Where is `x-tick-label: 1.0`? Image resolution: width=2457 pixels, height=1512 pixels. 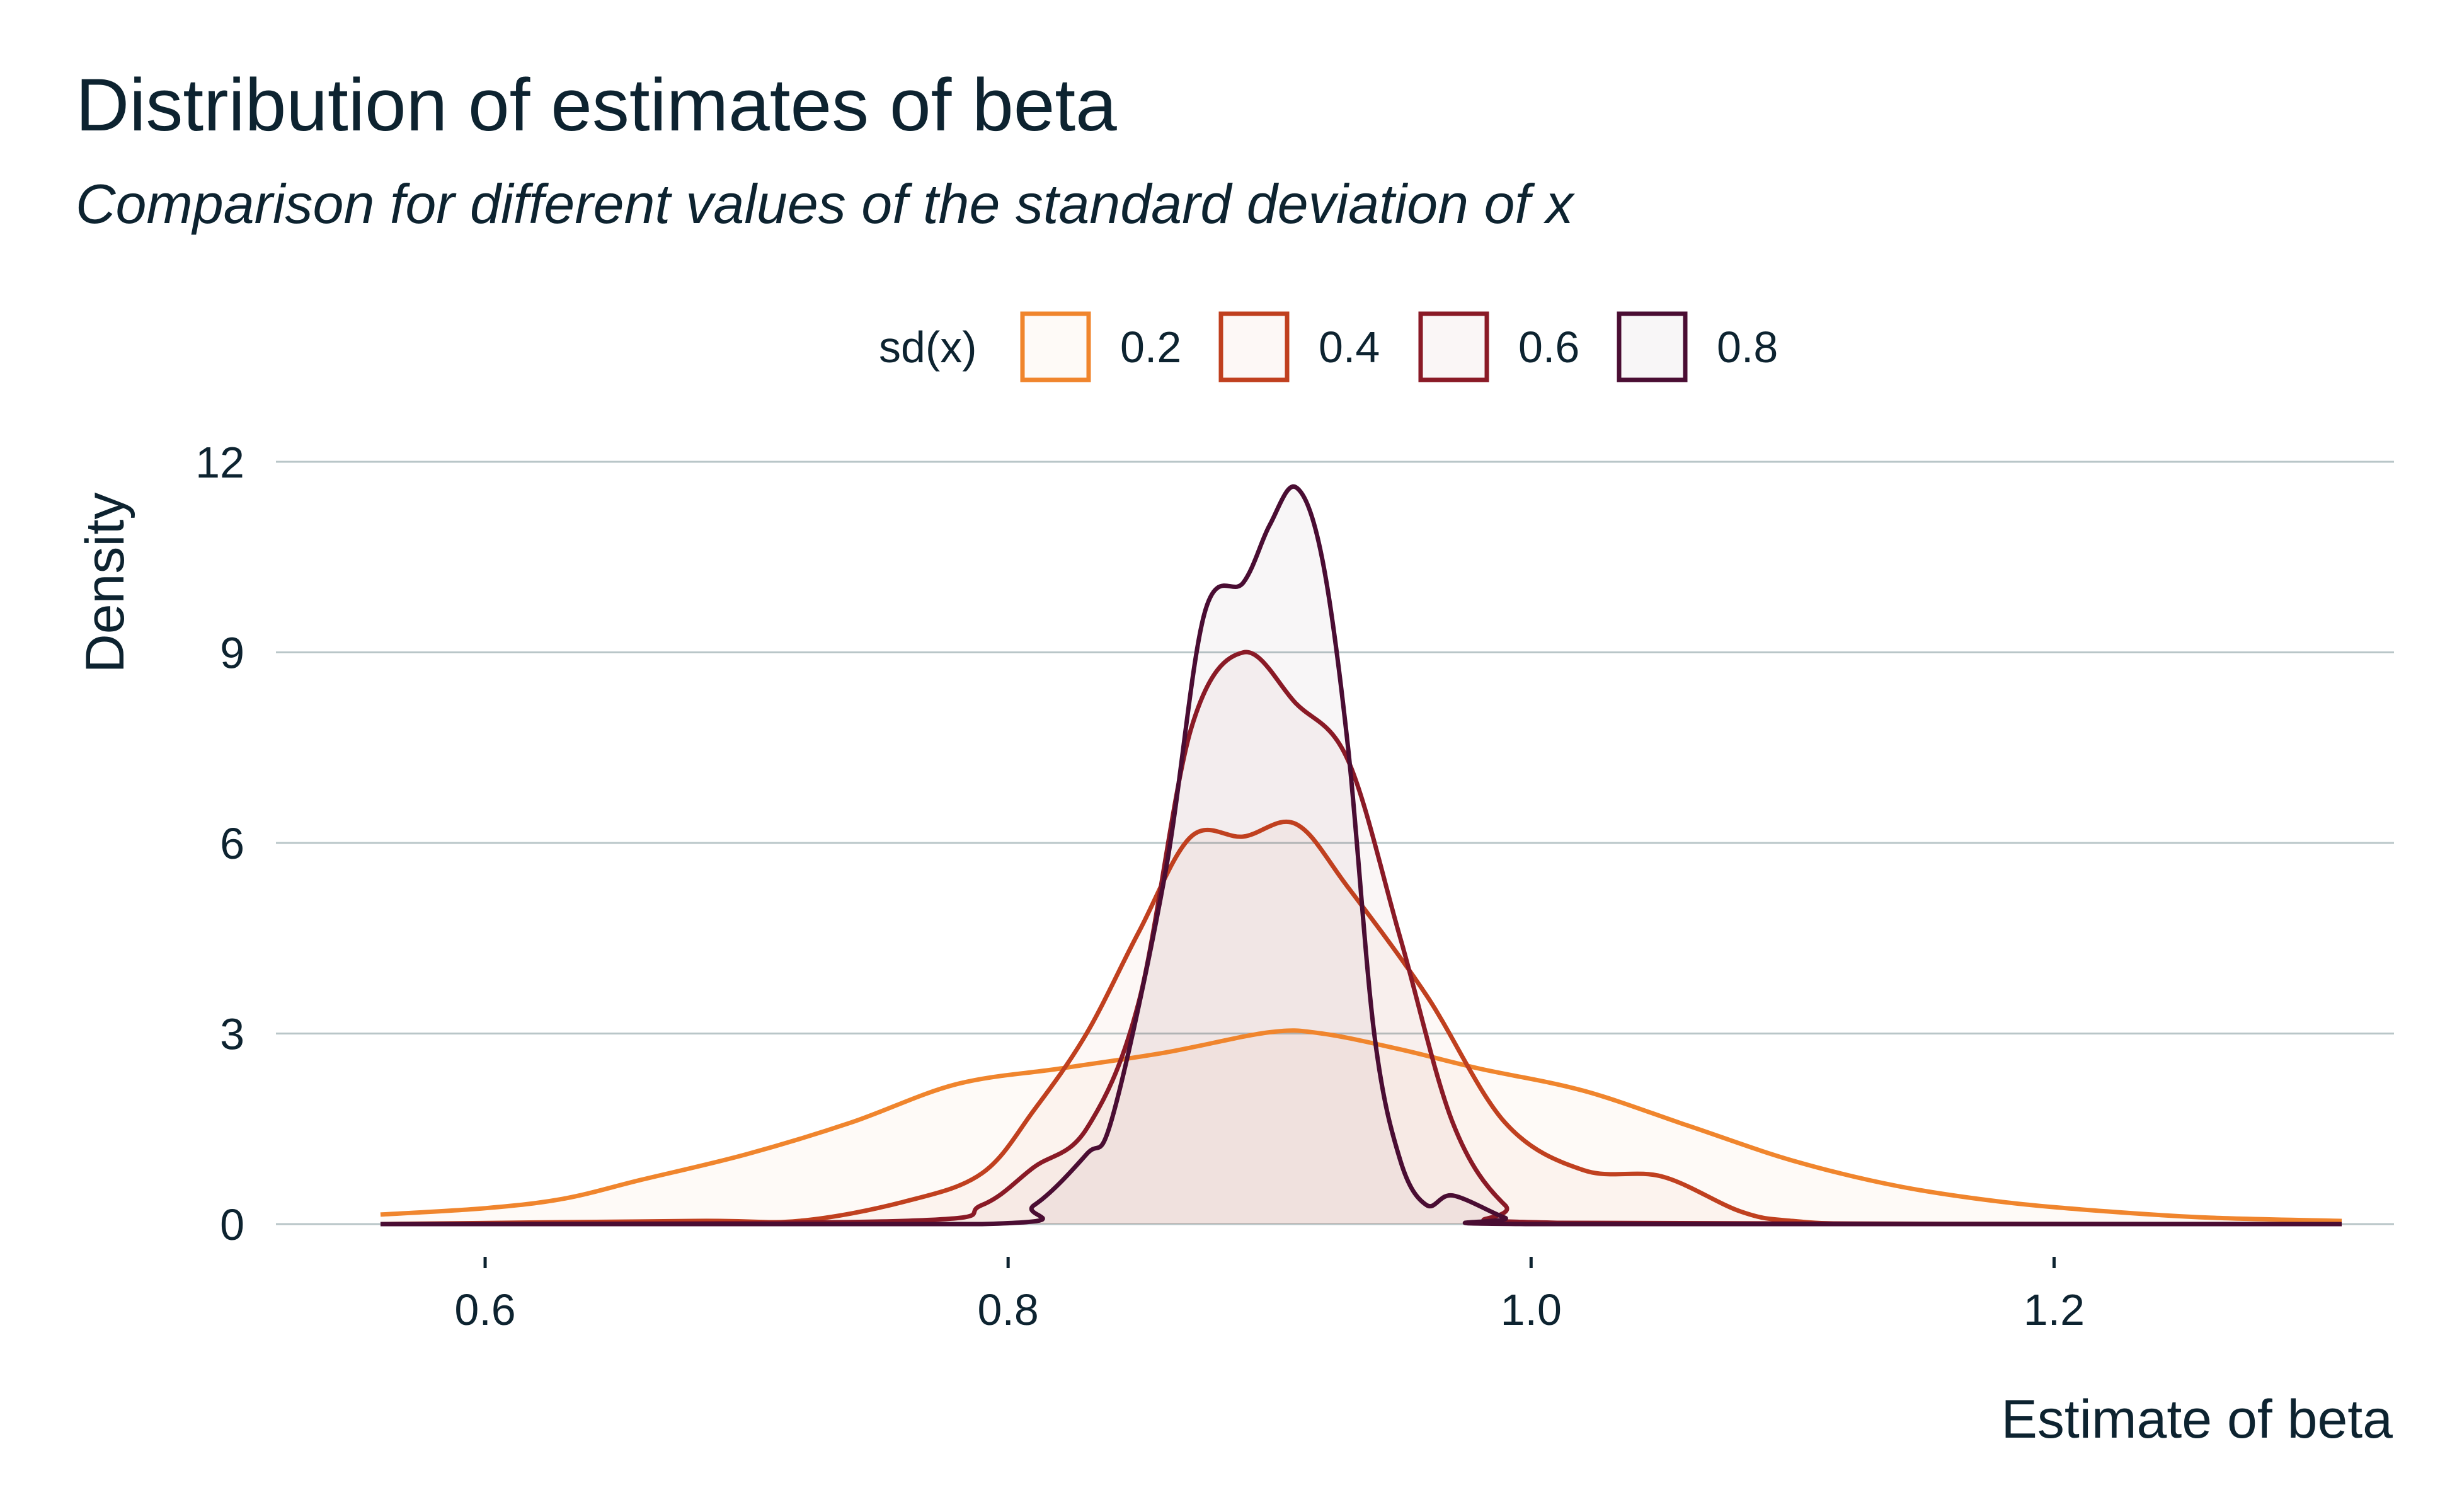
x-tick-label: 1.0 is located at coordinates (1531, 1309).